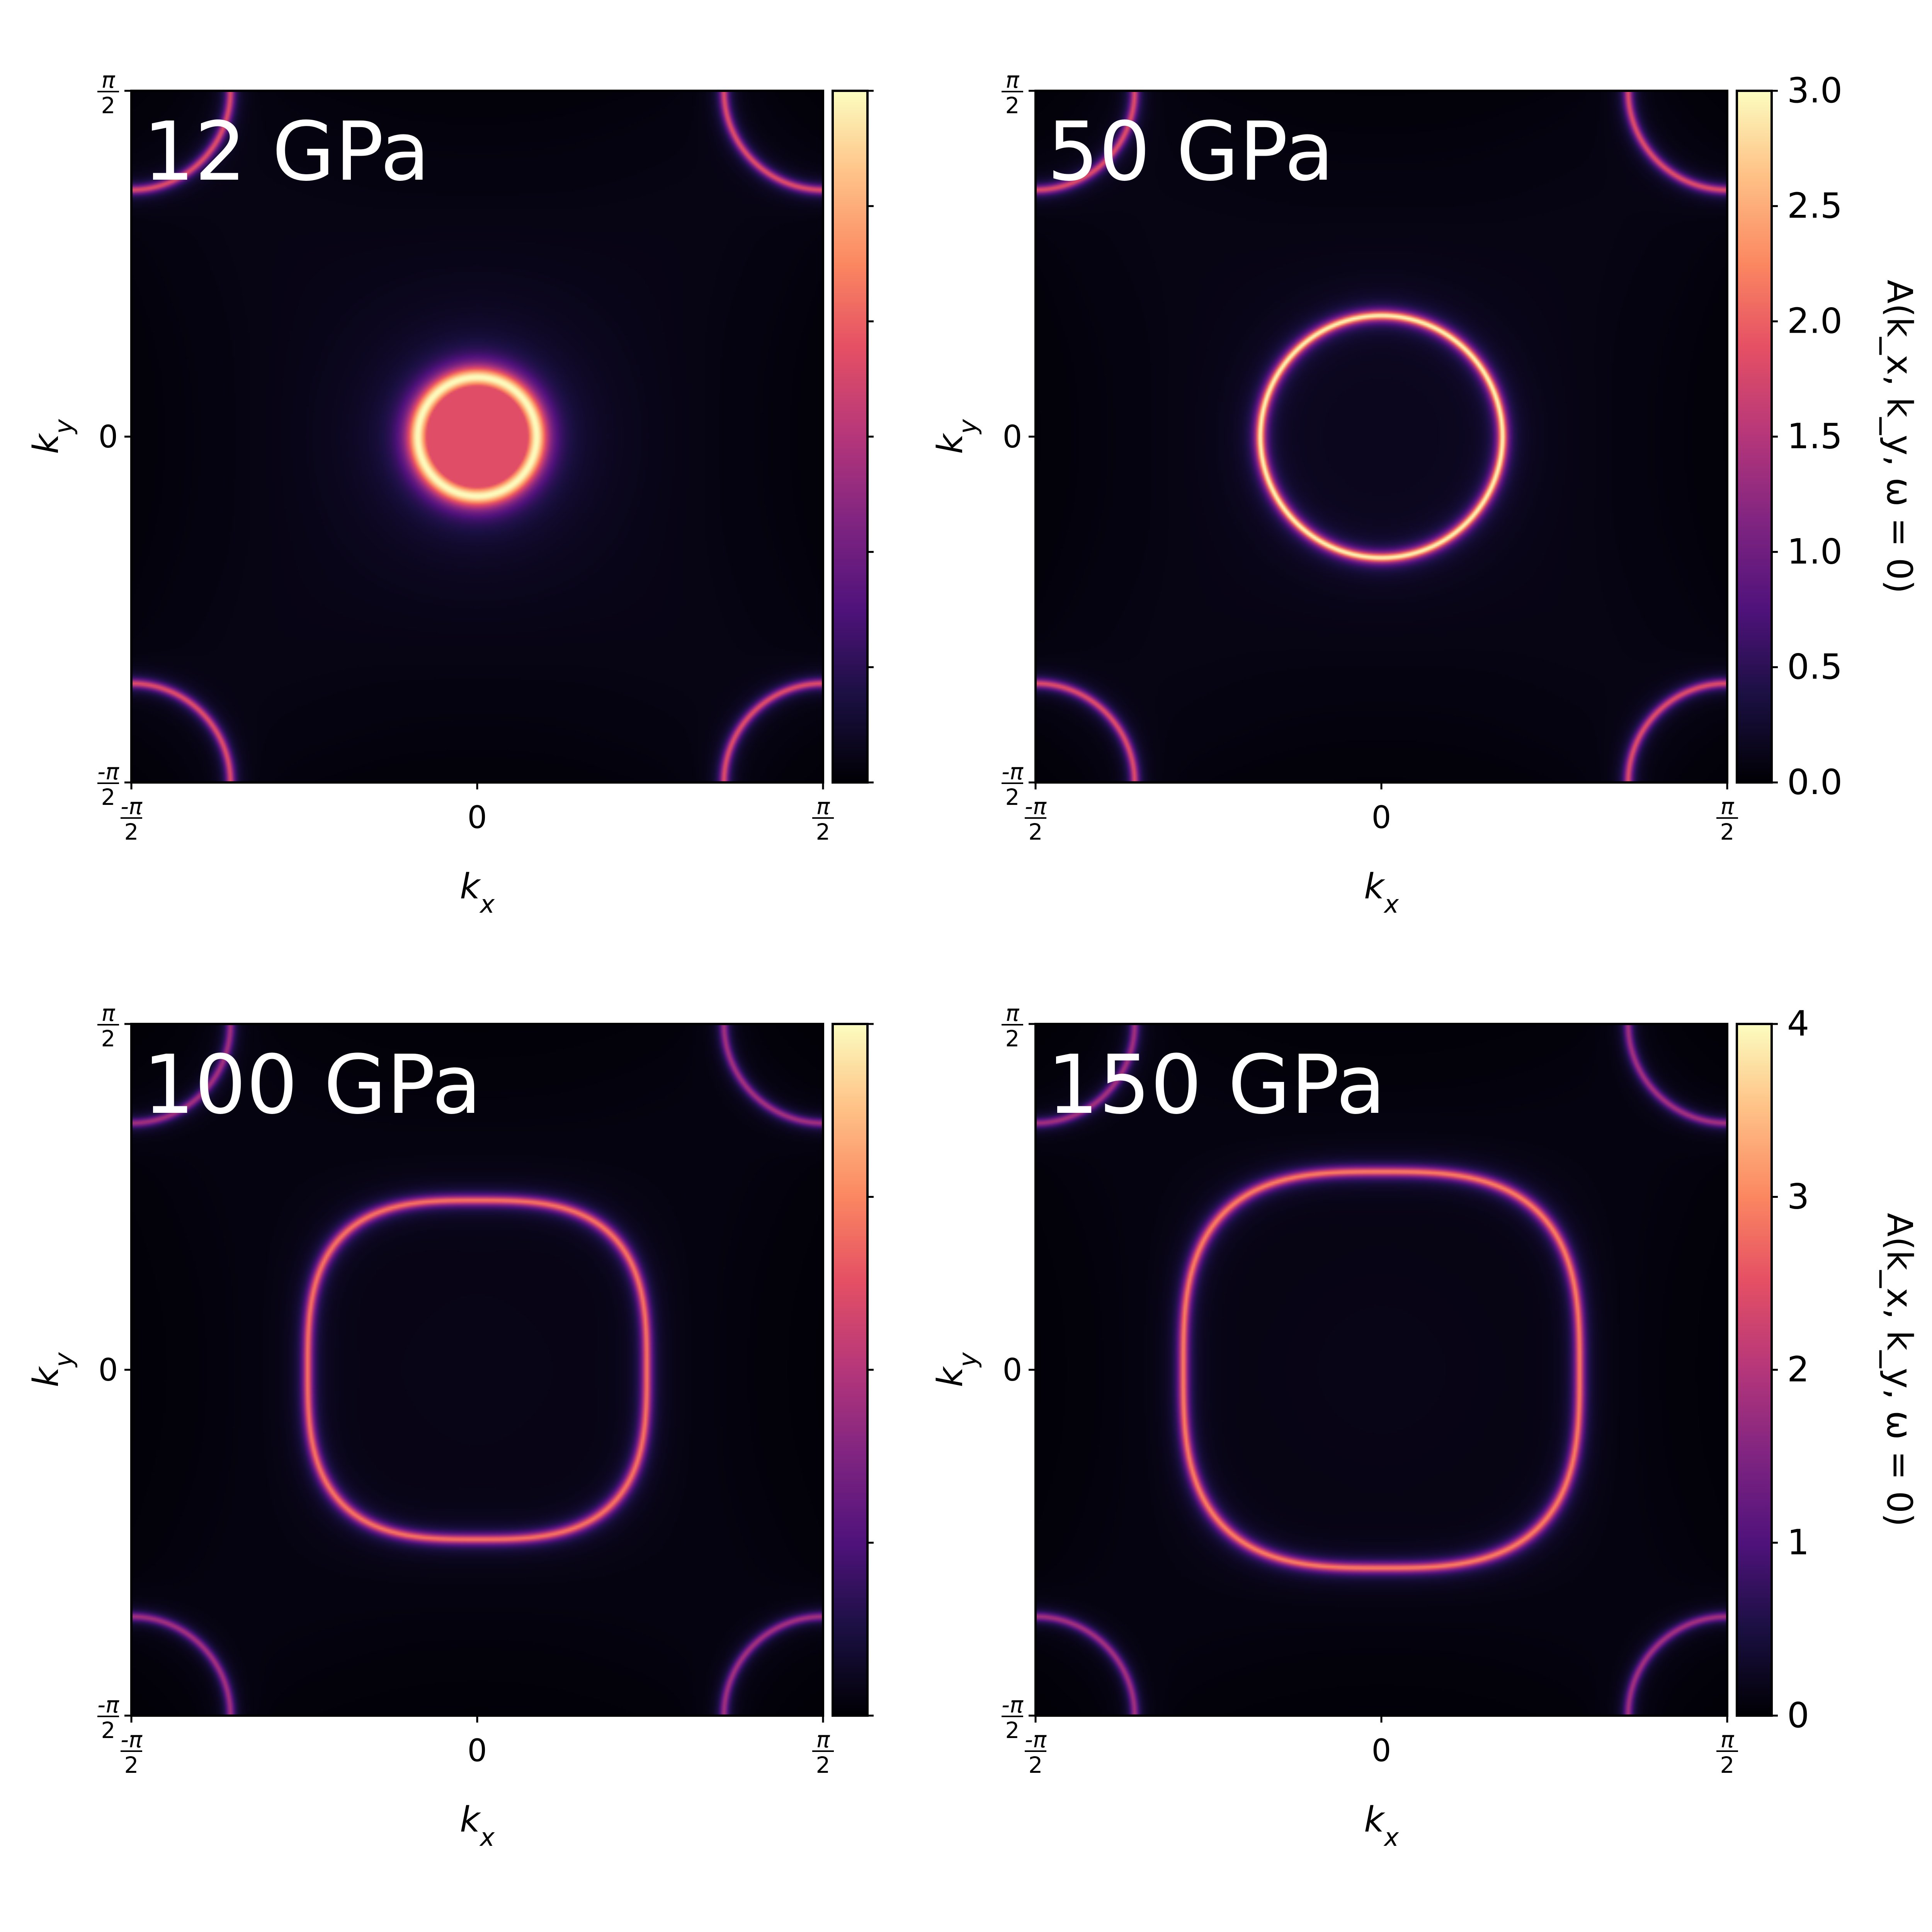 The width and height of the screenshot is (1932, 1932). Describe the element at coordinates (1217, 1084) in the screenshot. I see `panel-label: 150 GPa` at that location.